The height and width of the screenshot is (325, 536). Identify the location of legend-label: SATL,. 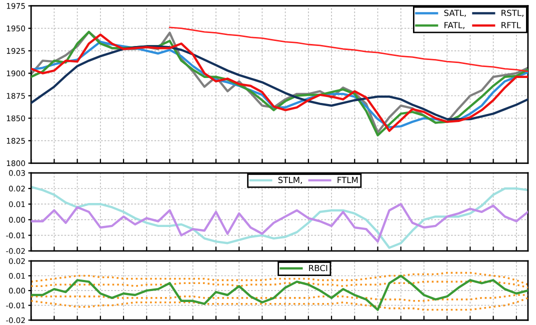
(455, 13).